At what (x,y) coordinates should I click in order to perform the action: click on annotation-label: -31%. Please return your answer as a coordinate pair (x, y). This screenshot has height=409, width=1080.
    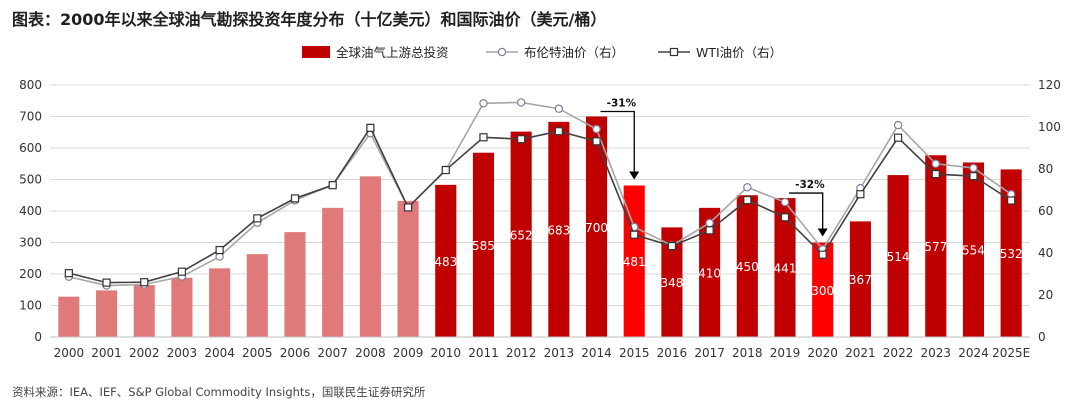
    Looking at the image, I should click on (622, 104).